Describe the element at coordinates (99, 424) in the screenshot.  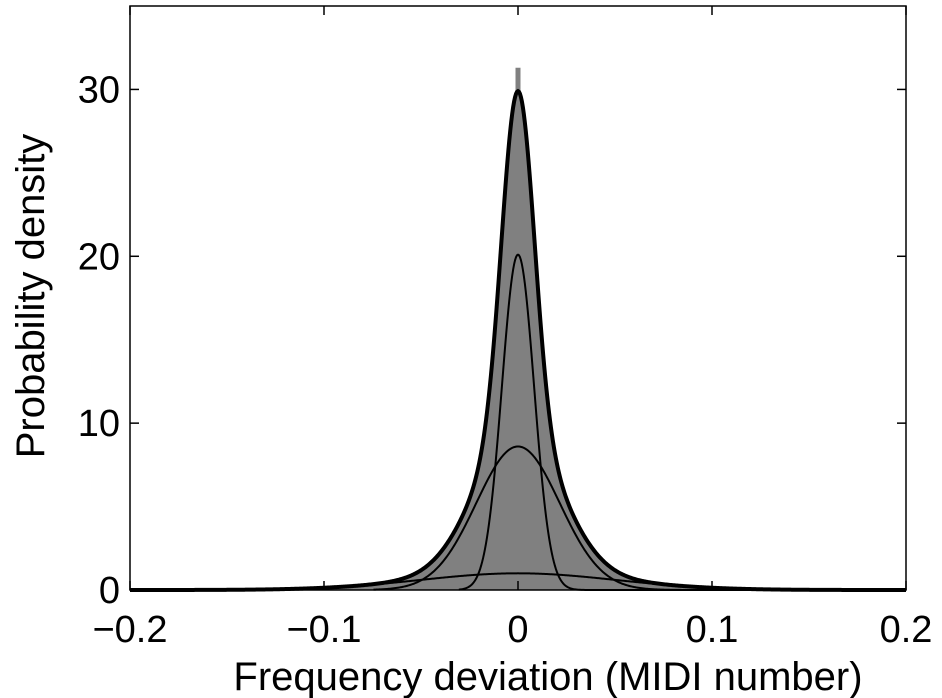
I see `y-tick-label: 10` at that location.